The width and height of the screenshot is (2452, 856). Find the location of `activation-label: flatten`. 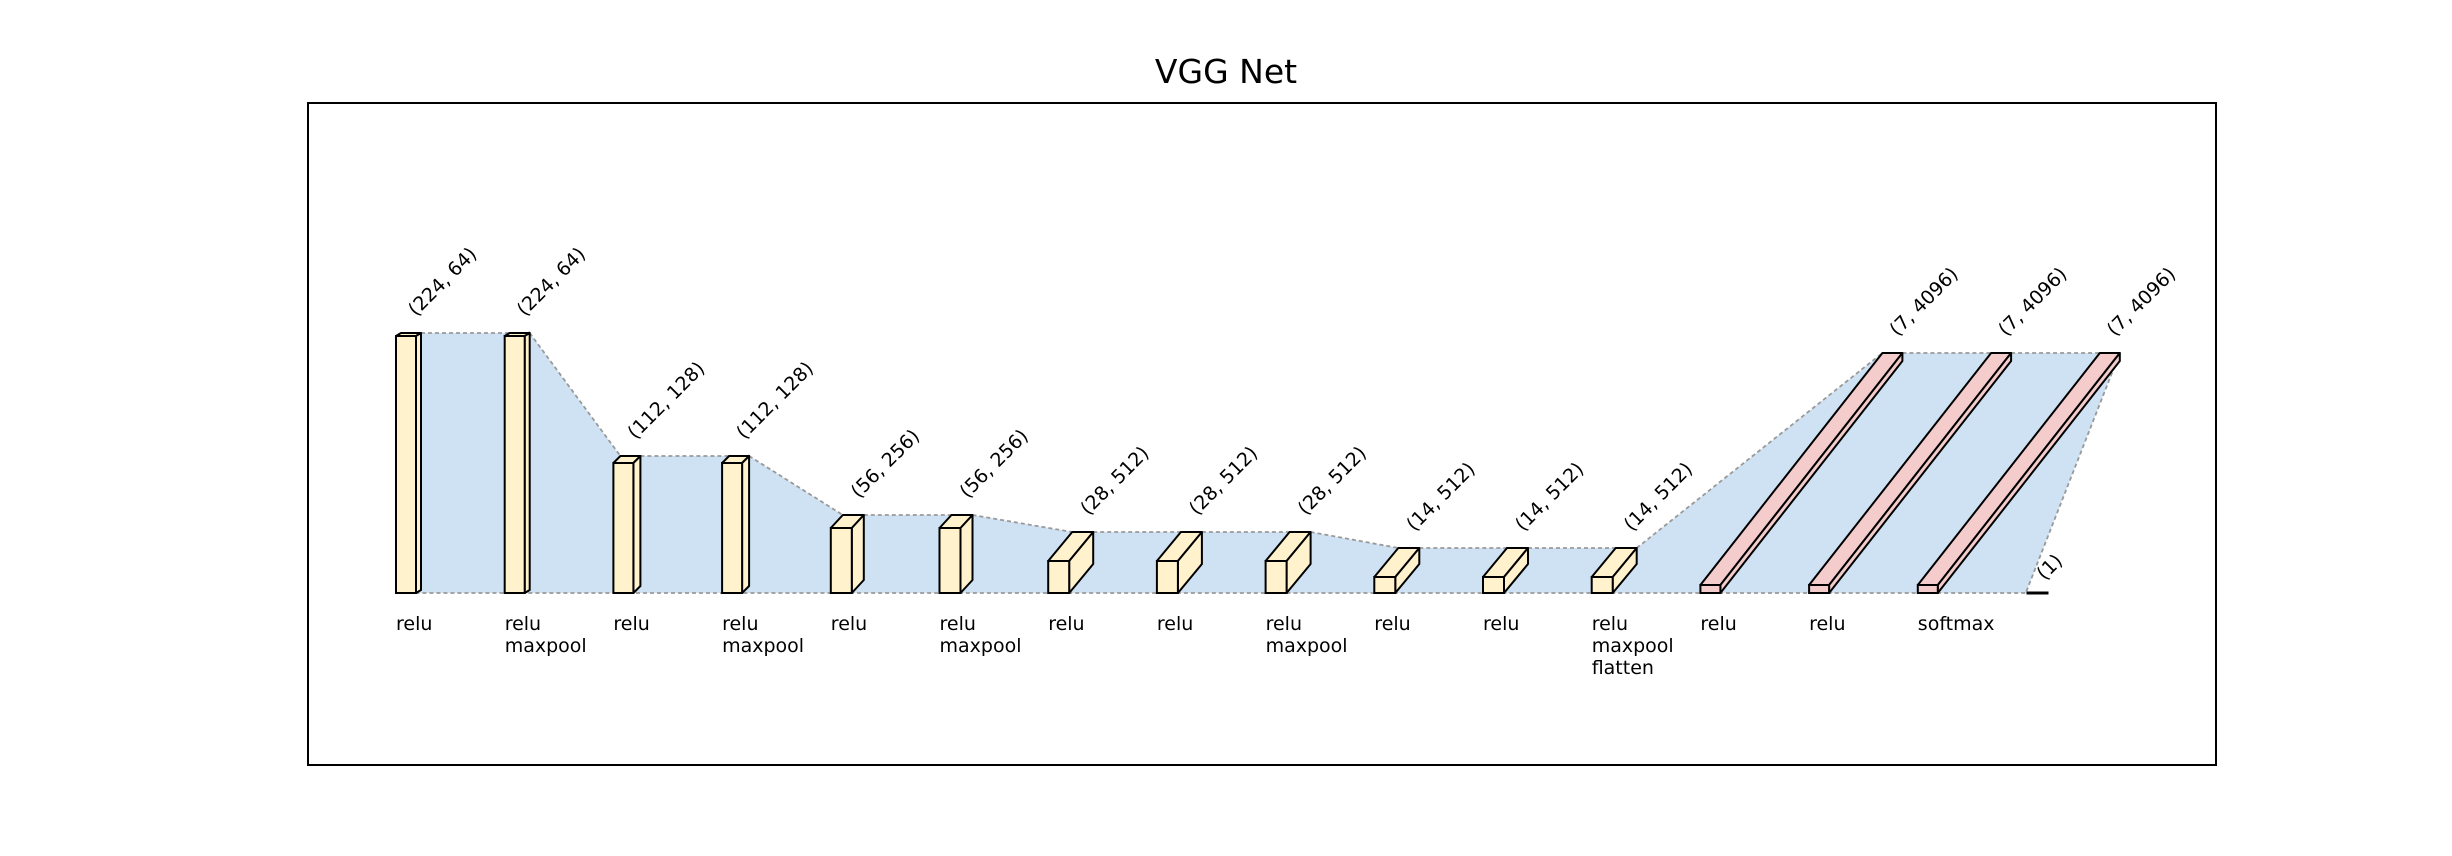

activation-label: flatten is located at coordinates (1623, 668).